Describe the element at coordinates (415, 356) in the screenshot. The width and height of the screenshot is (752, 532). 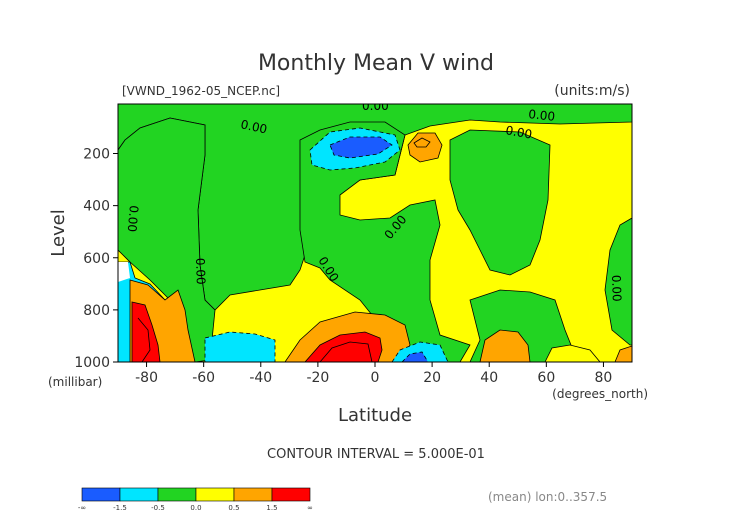
I see `region-blue-bottom-center` at that location.